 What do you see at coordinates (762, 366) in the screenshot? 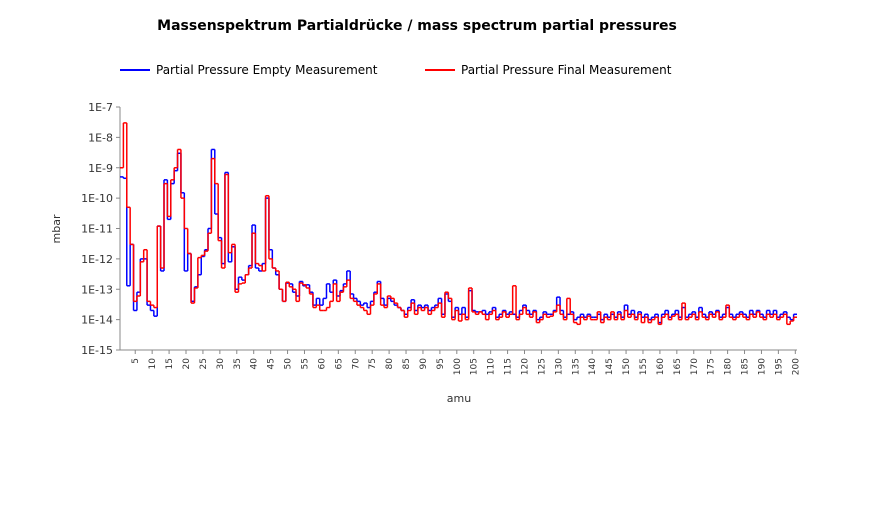
I see `x-tick-label: 190` at bounding box center [762, 366].